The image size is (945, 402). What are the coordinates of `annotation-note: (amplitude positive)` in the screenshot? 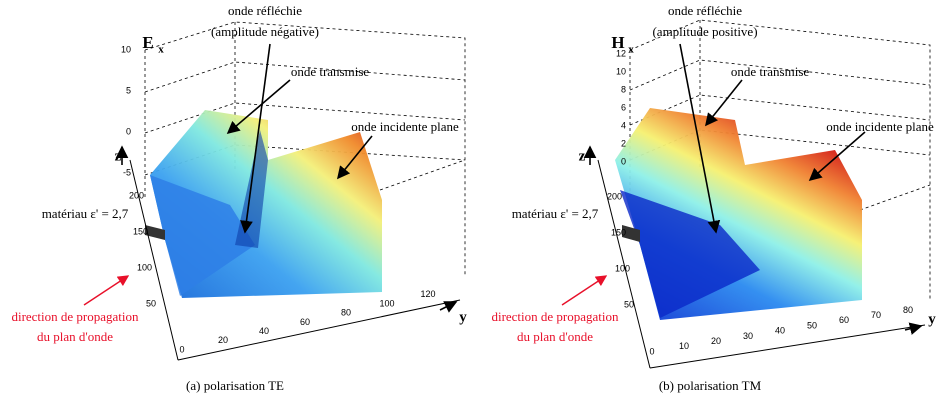 It's located at (704, 31).